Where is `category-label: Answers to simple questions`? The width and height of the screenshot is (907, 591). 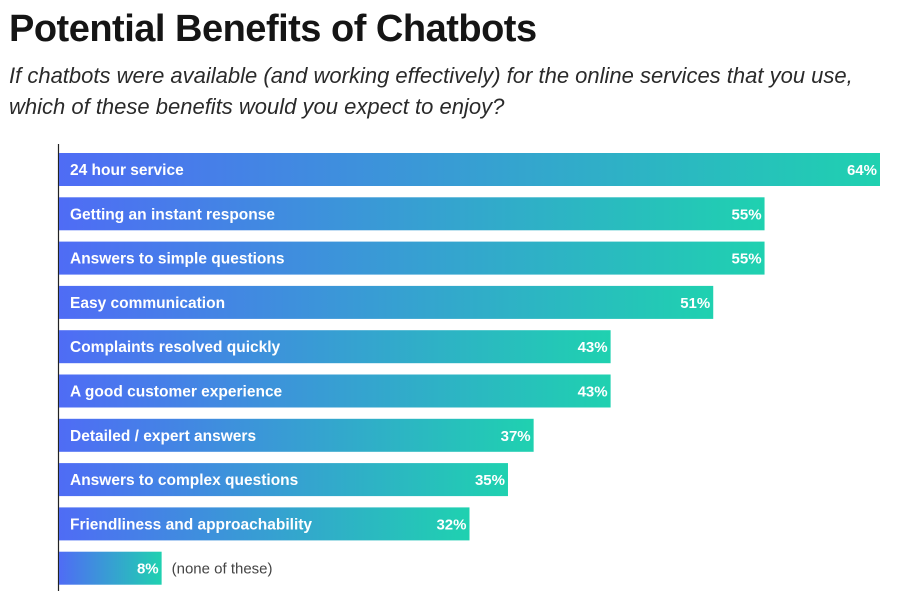
category-label: Answers to simple questions is located at coordinates (177, 259).